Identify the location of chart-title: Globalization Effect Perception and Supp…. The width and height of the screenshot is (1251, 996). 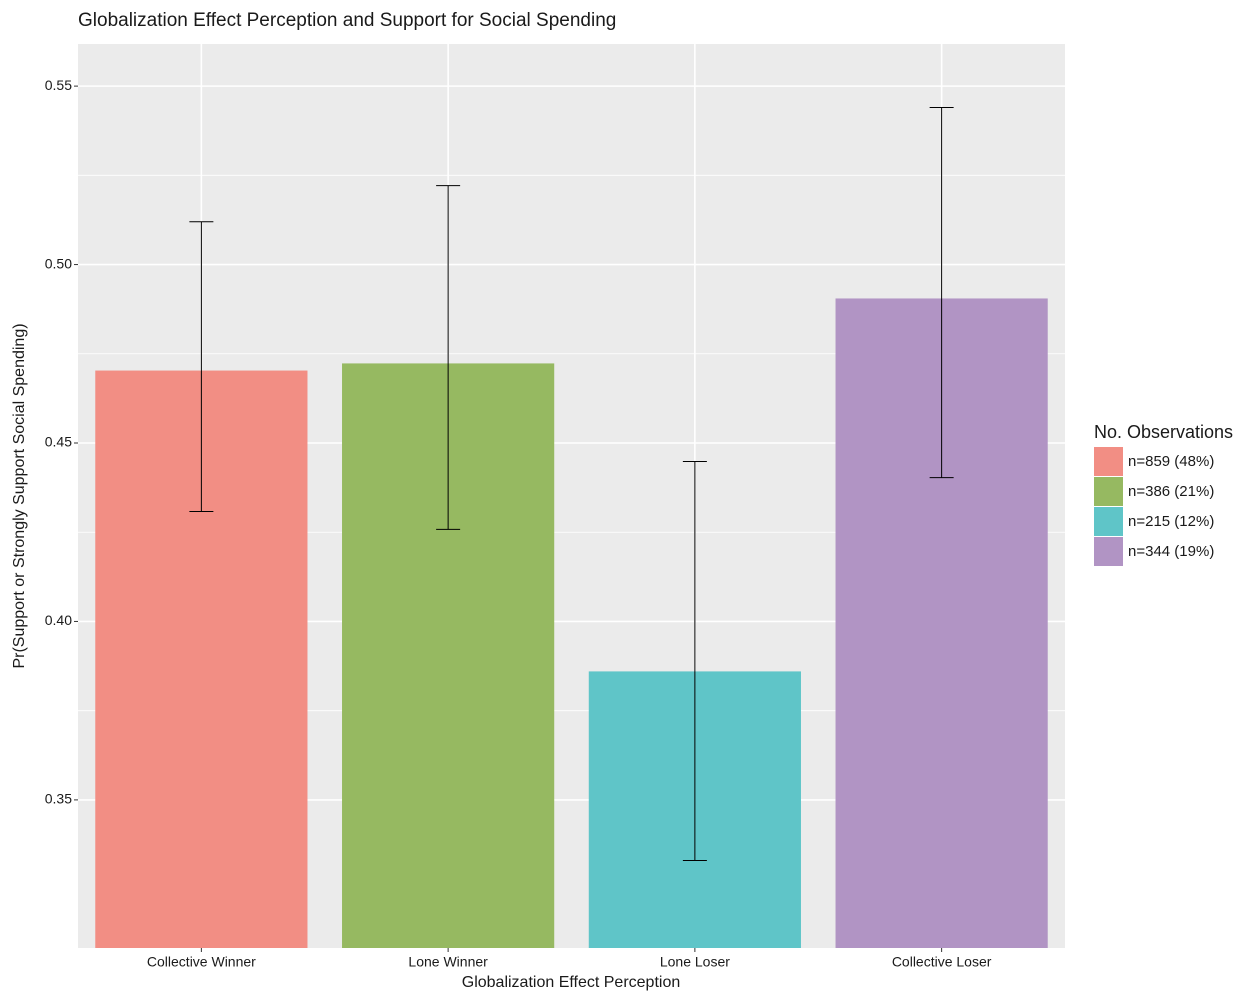
(347, 20).